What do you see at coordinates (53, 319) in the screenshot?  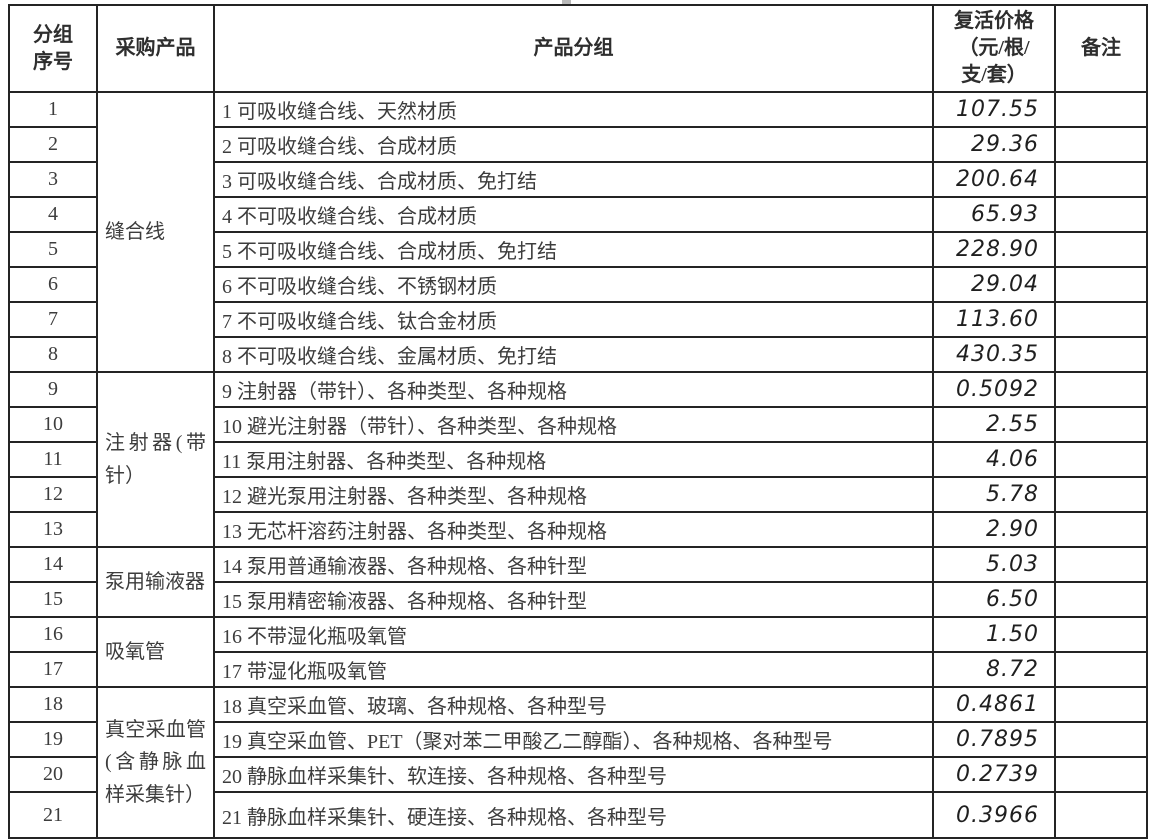 I see `row-no: 7` at bounding box center [53, 319].